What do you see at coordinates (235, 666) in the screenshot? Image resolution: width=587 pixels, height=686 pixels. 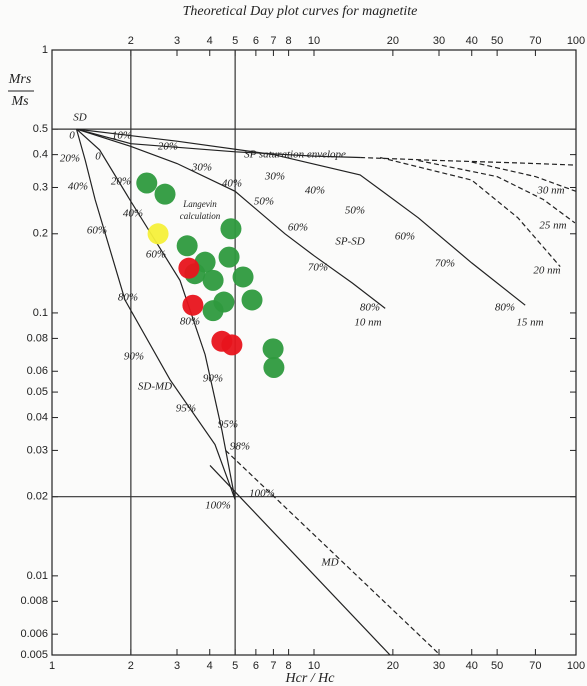 I see `x-tick-label: 5` at bounding box center [235, 666].